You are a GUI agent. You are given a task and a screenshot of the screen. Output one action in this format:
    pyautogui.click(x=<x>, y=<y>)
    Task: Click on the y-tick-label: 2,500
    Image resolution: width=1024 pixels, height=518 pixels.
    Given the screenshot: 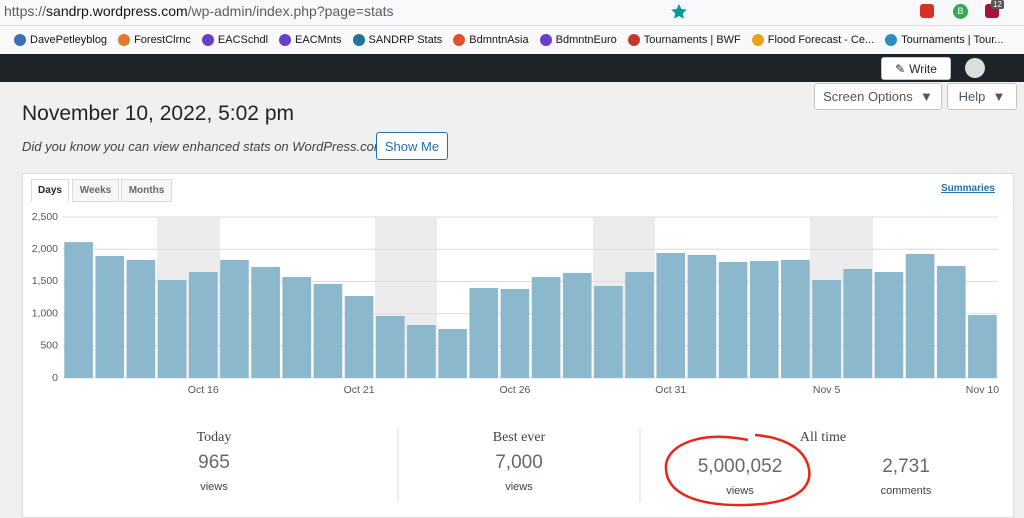 What is the action you would take?
    pyautogui.click(x=45, y=217)
    